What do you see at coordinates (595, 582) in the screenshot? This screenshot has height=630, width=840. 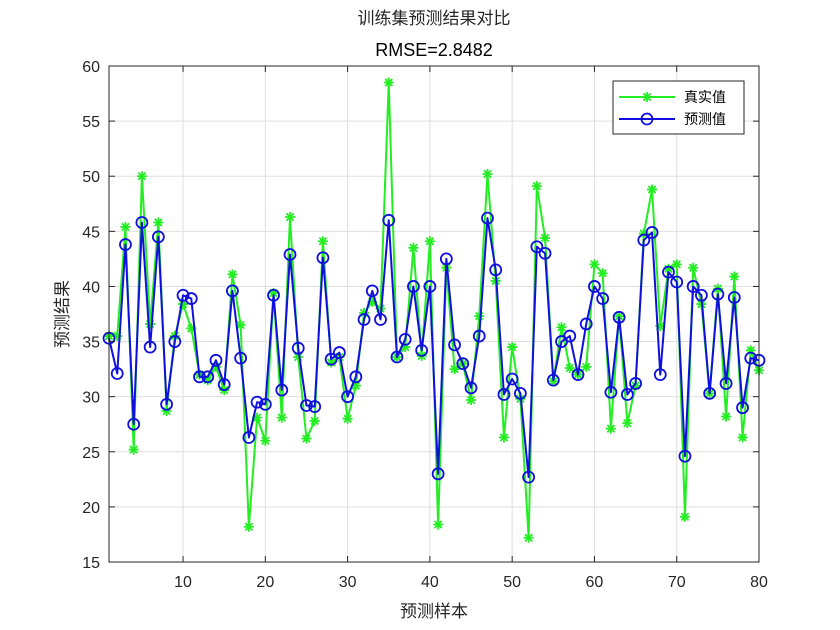 I see `x-tick-label: 60` at bounding box center [595, 582].